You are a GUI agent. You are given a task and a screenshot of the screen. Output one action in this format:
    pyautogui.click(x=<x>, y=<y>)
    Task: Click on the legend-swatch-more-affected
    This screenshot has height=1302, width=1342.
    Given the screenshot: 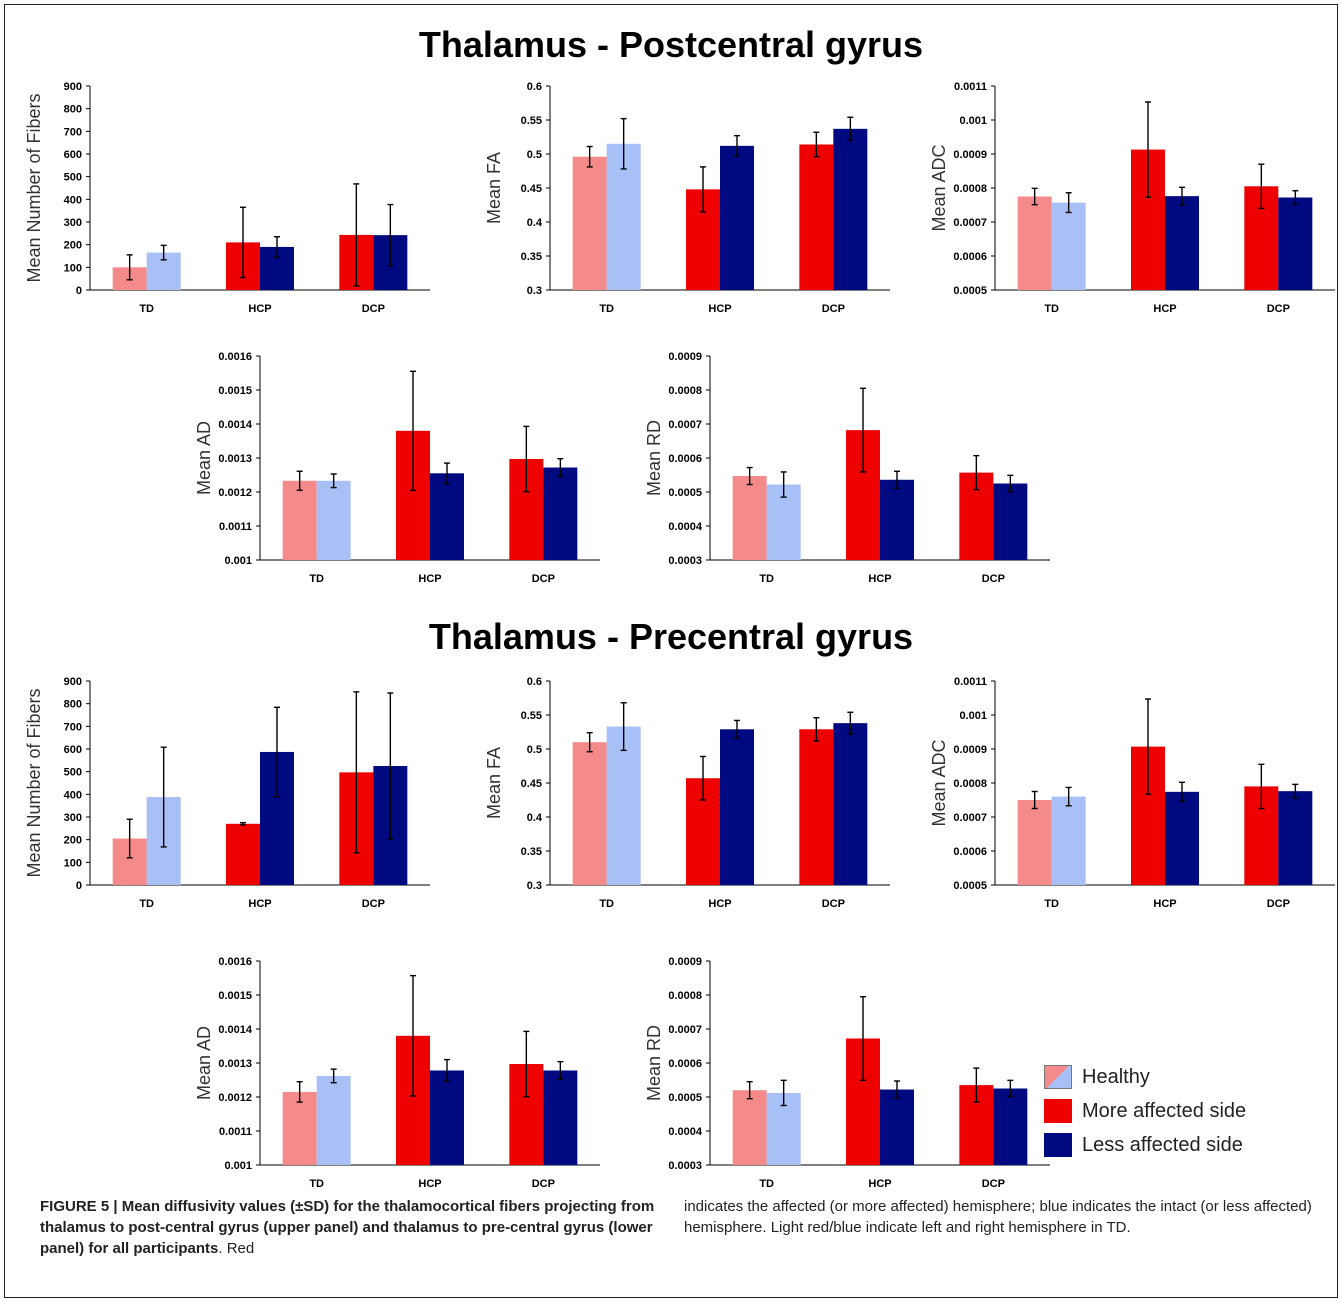 What is the action you would take?
    pyautogui.click(x=1058, y=1111)
    